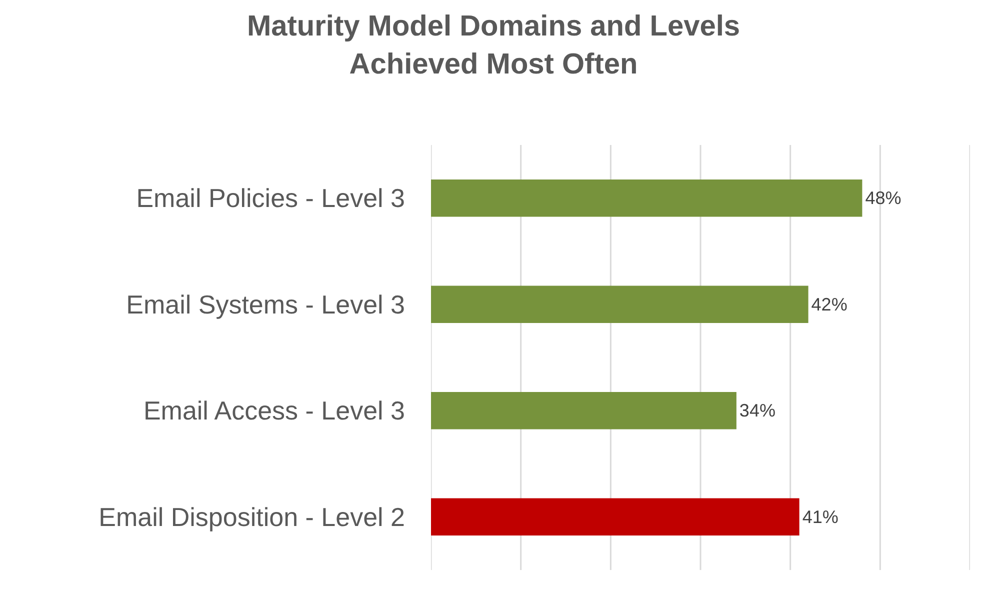 Image resolution: width=987 pixels, height=594 pixels. What do you see at coordinates (829, 304) in the screenshot?
I see `data-label: 42%` at bounding box center [829, 304].